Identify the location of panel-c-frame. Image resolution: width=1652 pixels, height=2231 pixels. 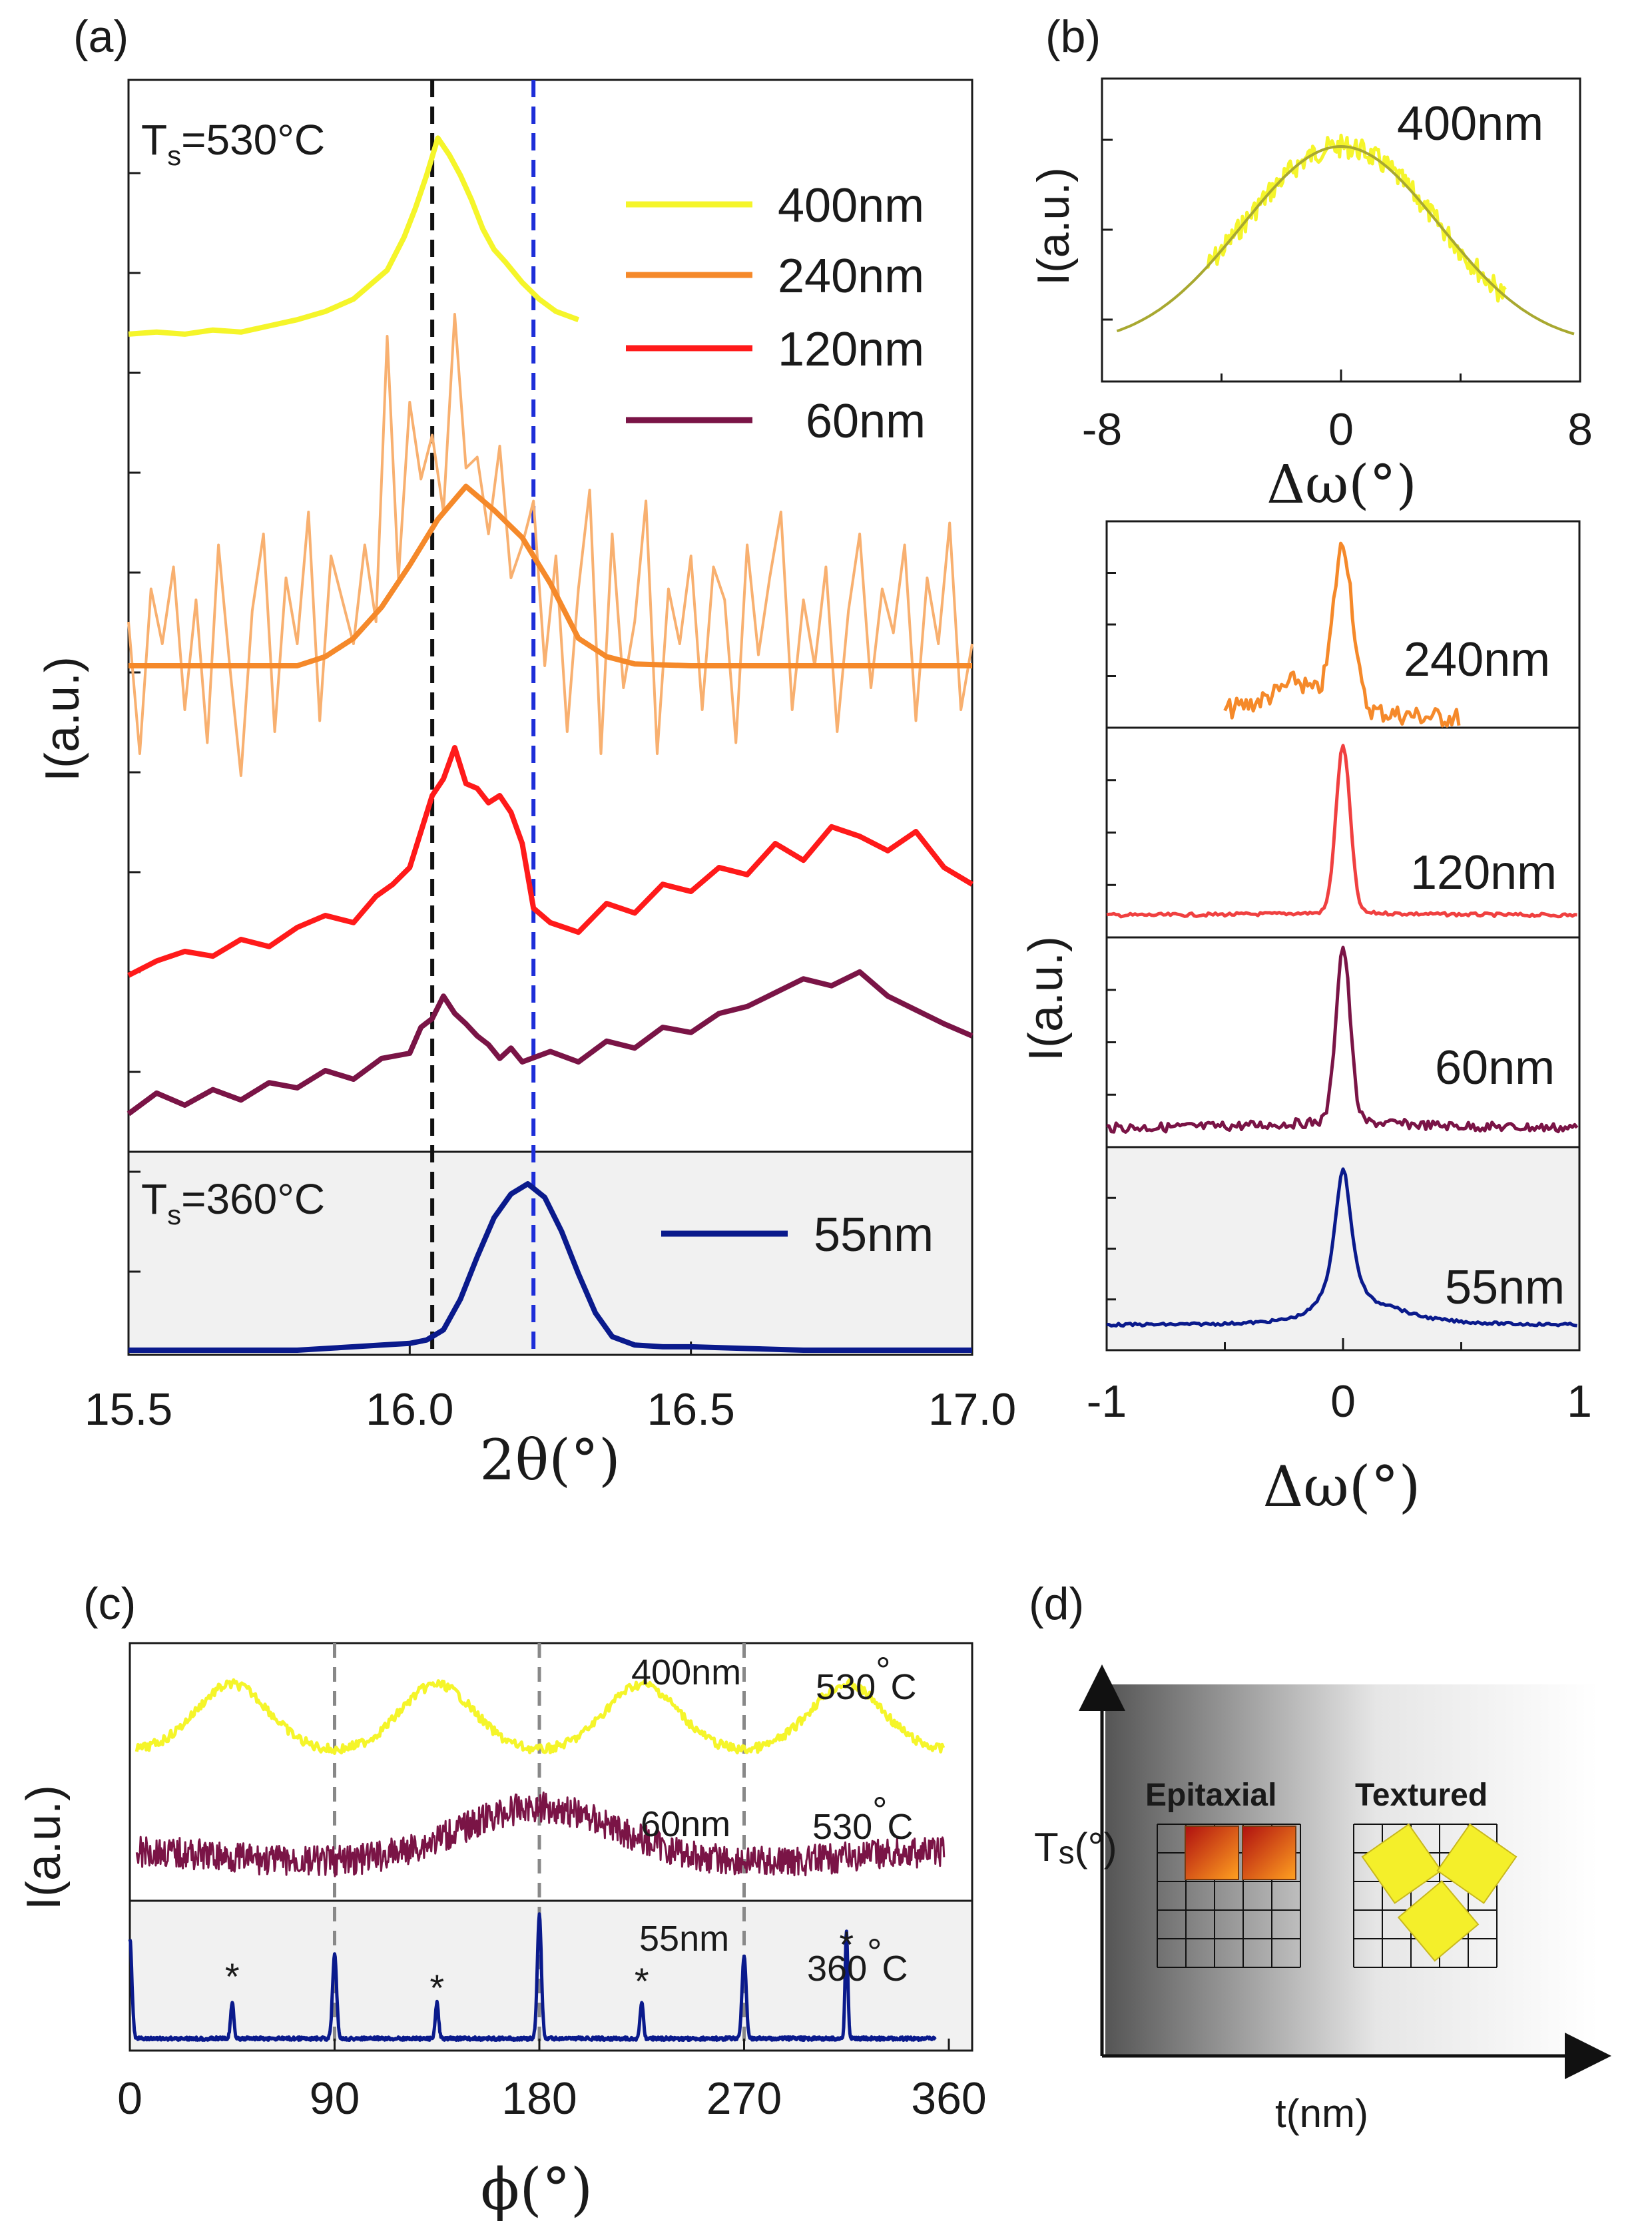
(551, 1847).